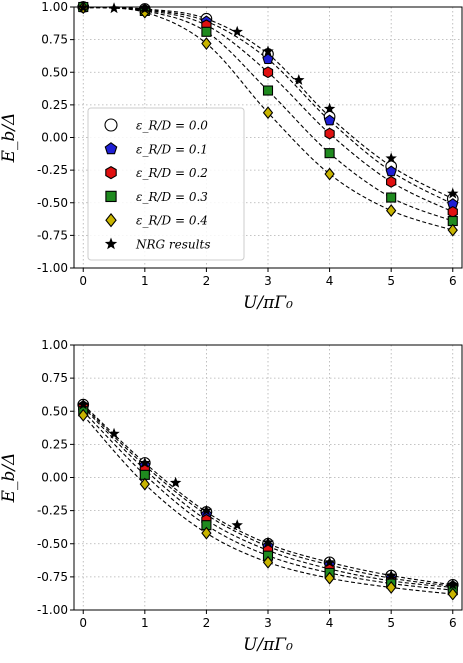 This screenshot has height=663, width=463. What do you see at coordinates (172, 221) in the screenshot?
I see `legend-label: ε_R/D = 0.4` at bounding box center [172, 221].